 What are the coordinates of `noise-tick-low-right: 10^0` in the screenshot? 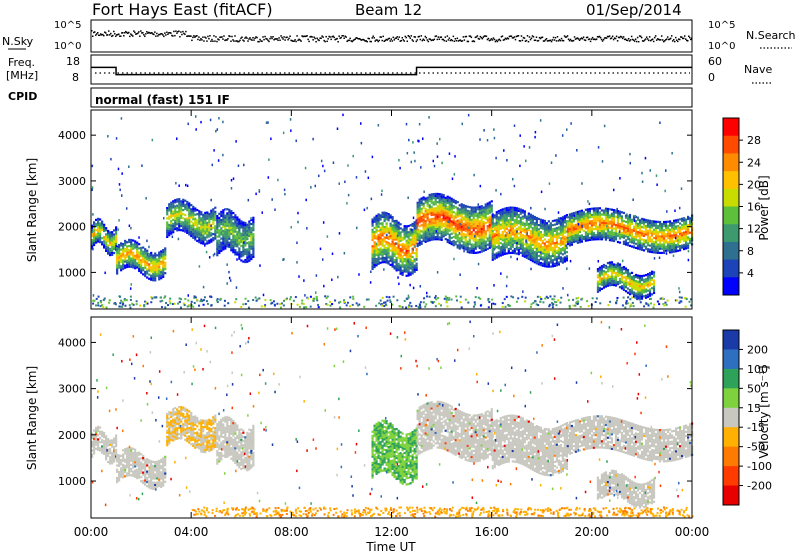 It's located at (721, 46).